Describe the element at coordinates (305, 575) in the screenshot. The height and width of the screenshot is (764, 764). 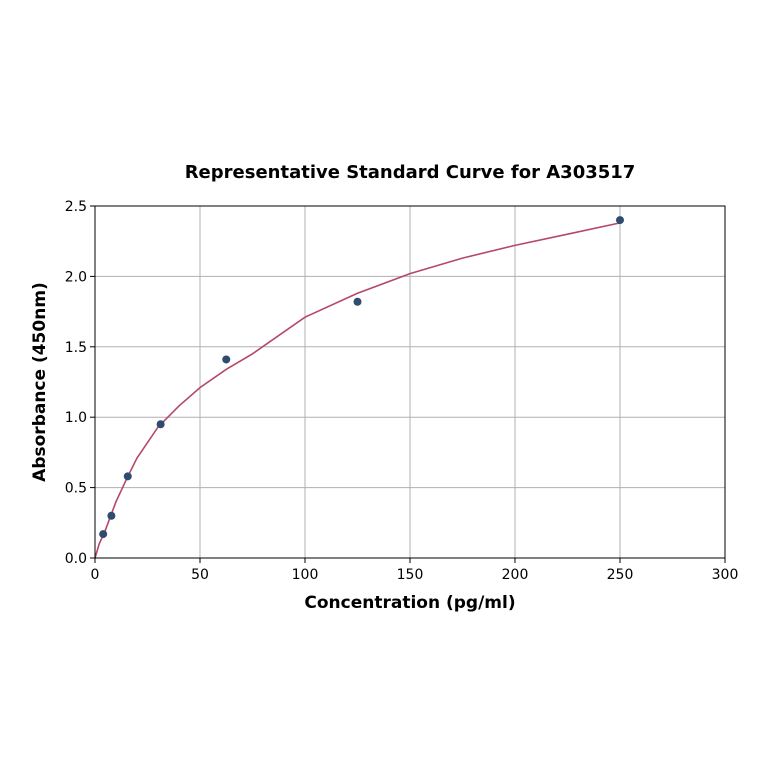
I see `x-tick-label: 100` at that location.